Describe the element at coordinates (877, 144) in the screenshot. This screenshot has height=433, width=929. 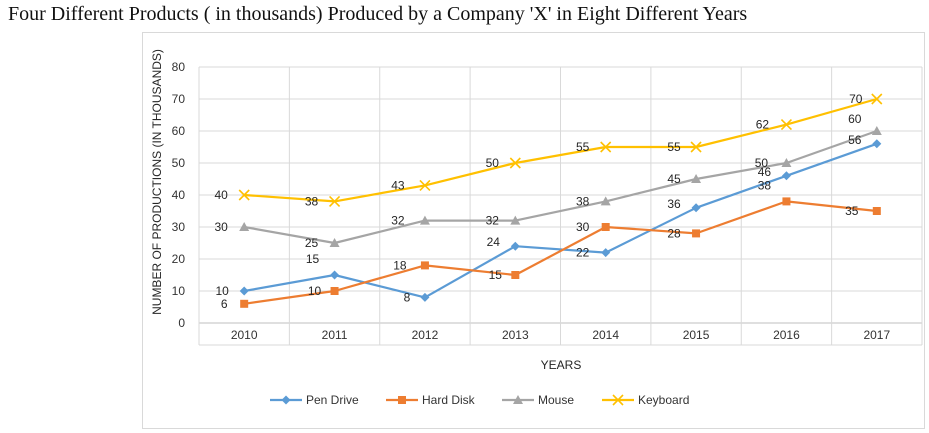
I see `point-pen-drive-2017` at that location.